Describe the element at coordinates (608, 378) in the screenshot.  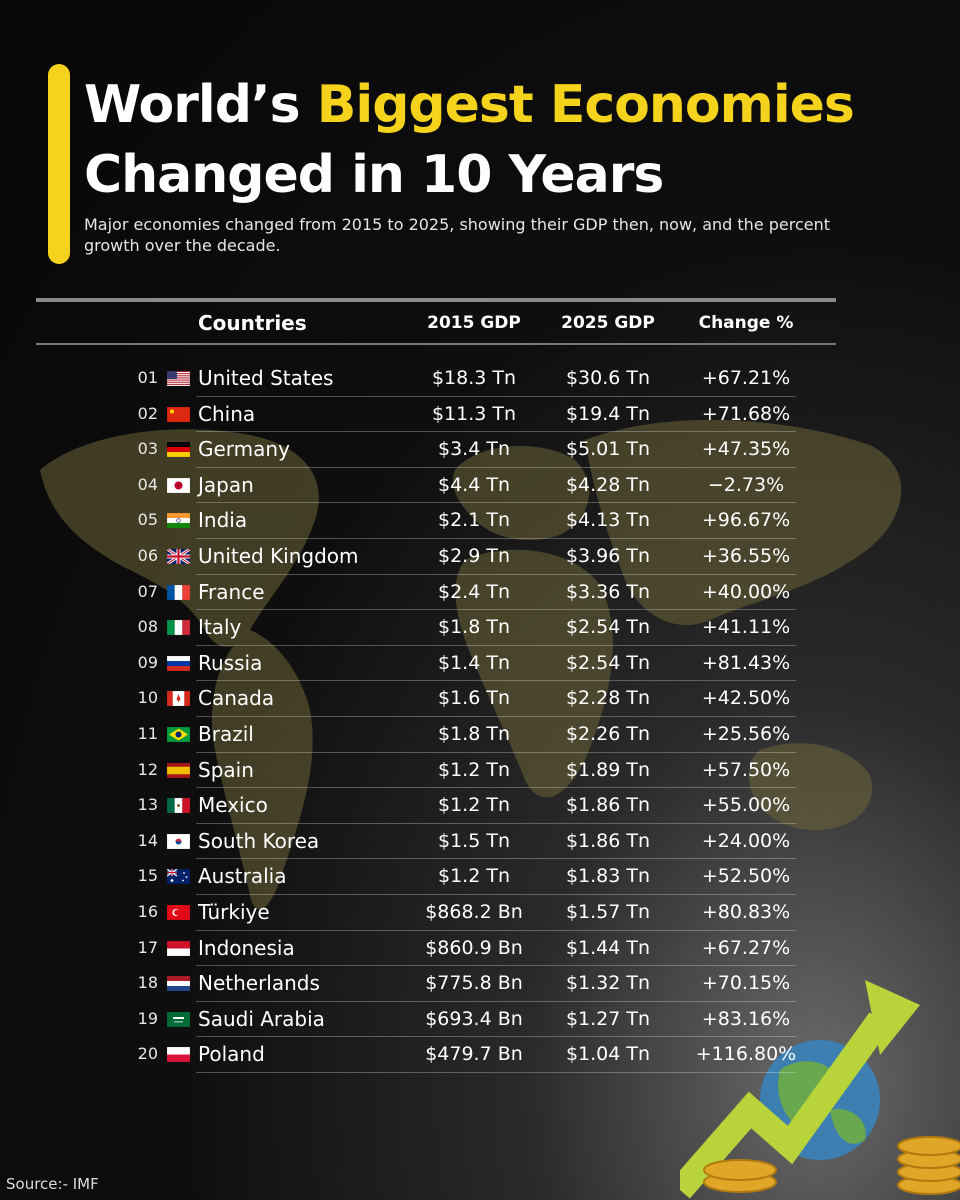
I see `gdp-2025-value: $30.6 Tn` at that location.